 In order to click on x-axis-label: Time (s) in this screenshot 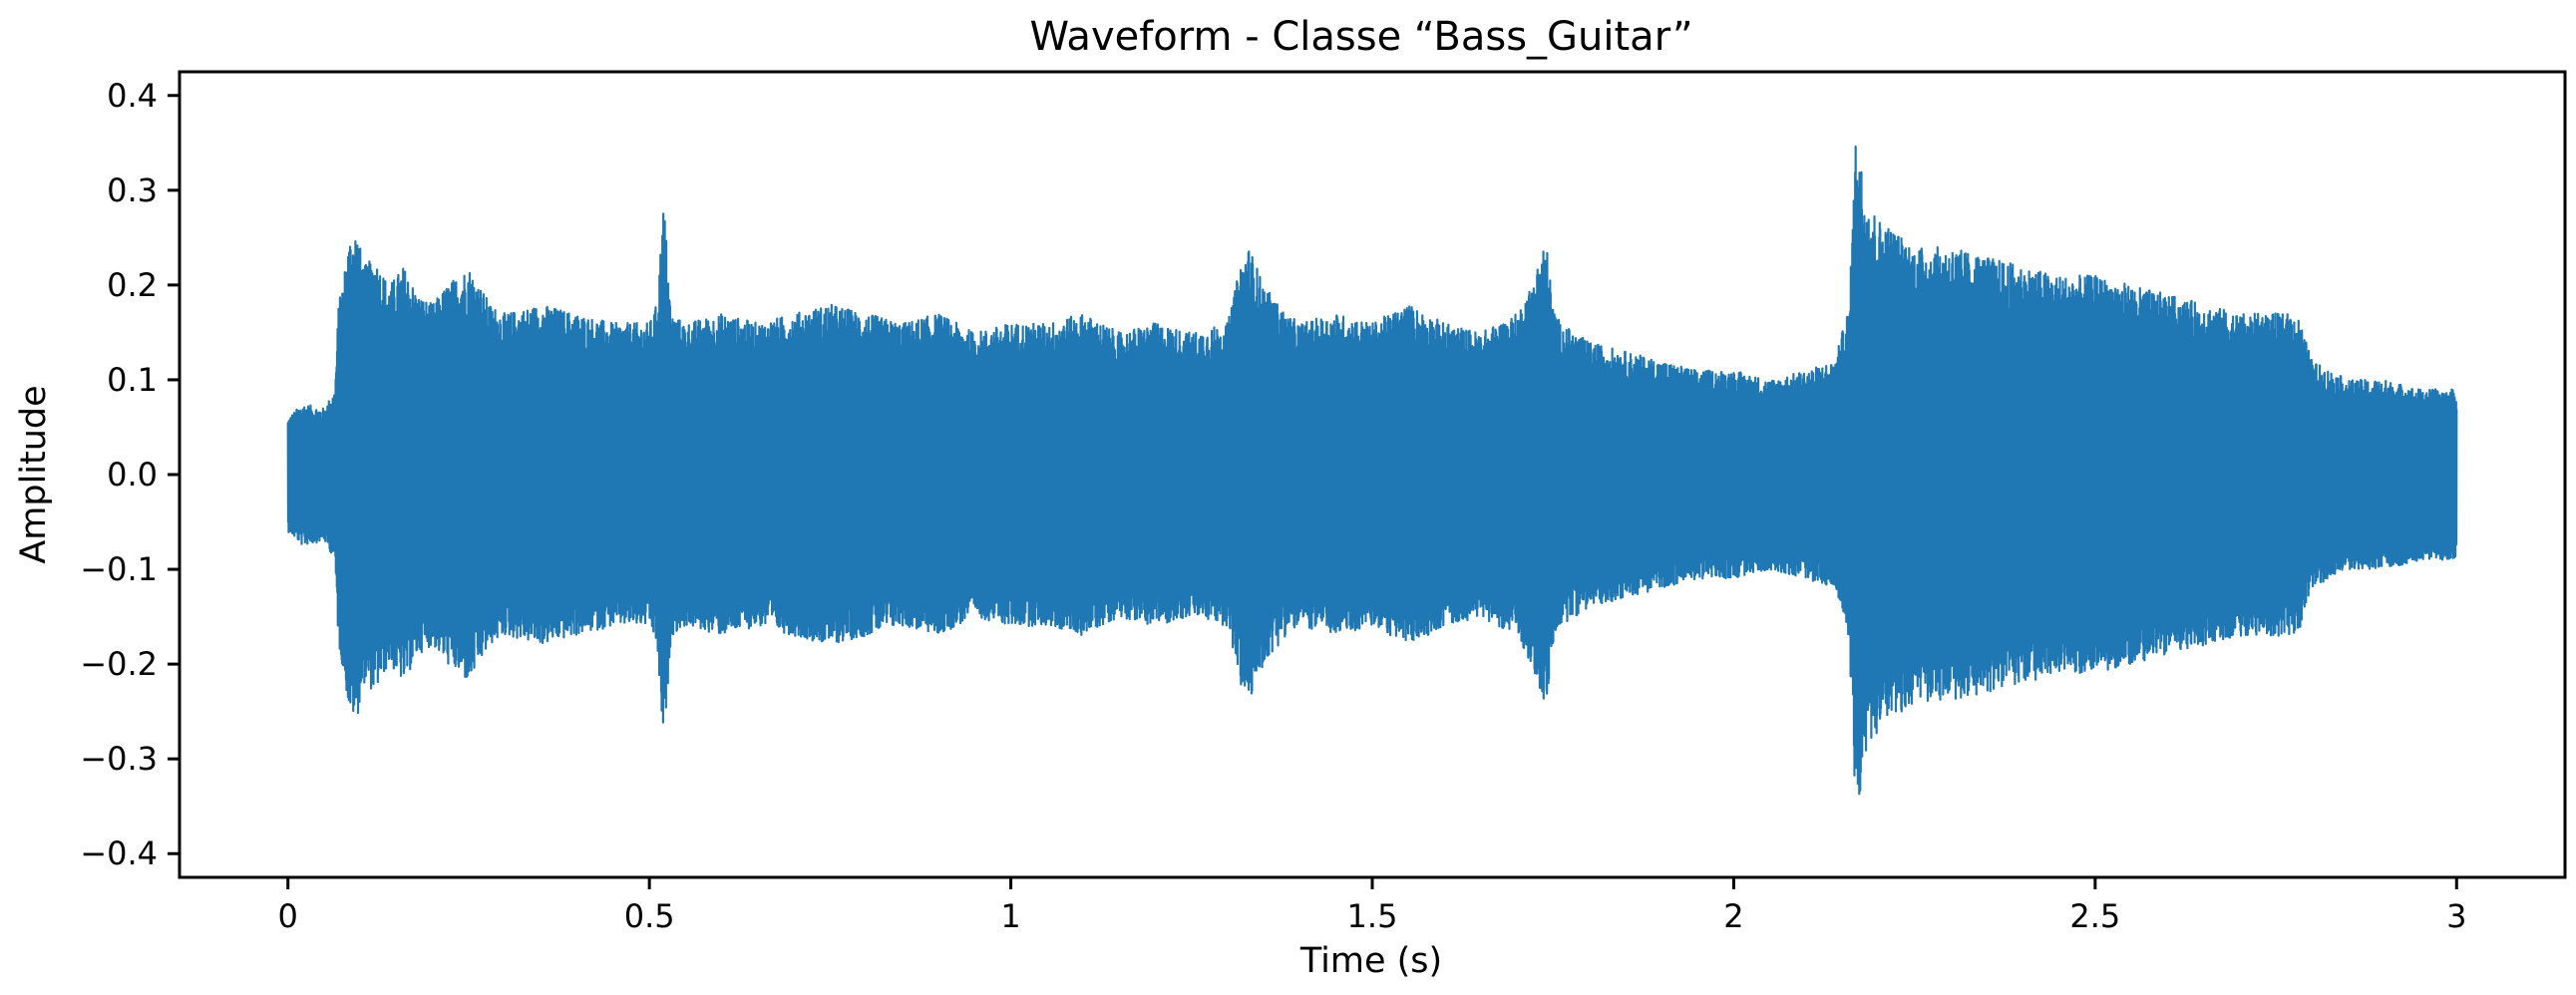, I will do `click(1370, 961)`.